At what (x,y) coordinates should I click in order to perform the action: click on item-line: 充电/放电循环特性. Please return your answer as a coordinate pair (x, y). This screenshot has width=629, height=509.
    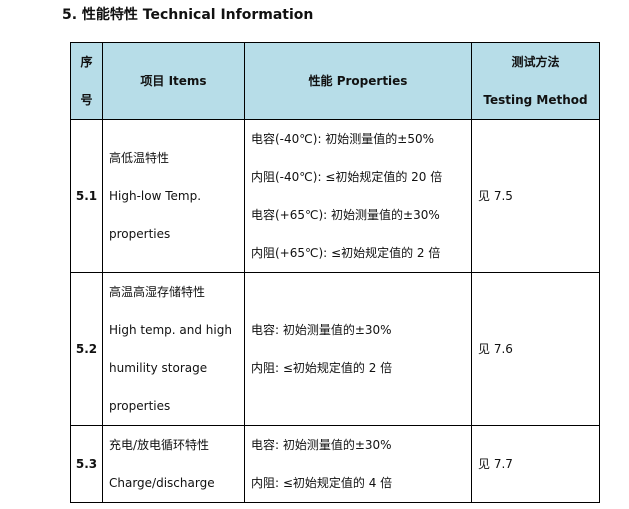
    Looking at the image, I should click on (159, 445).